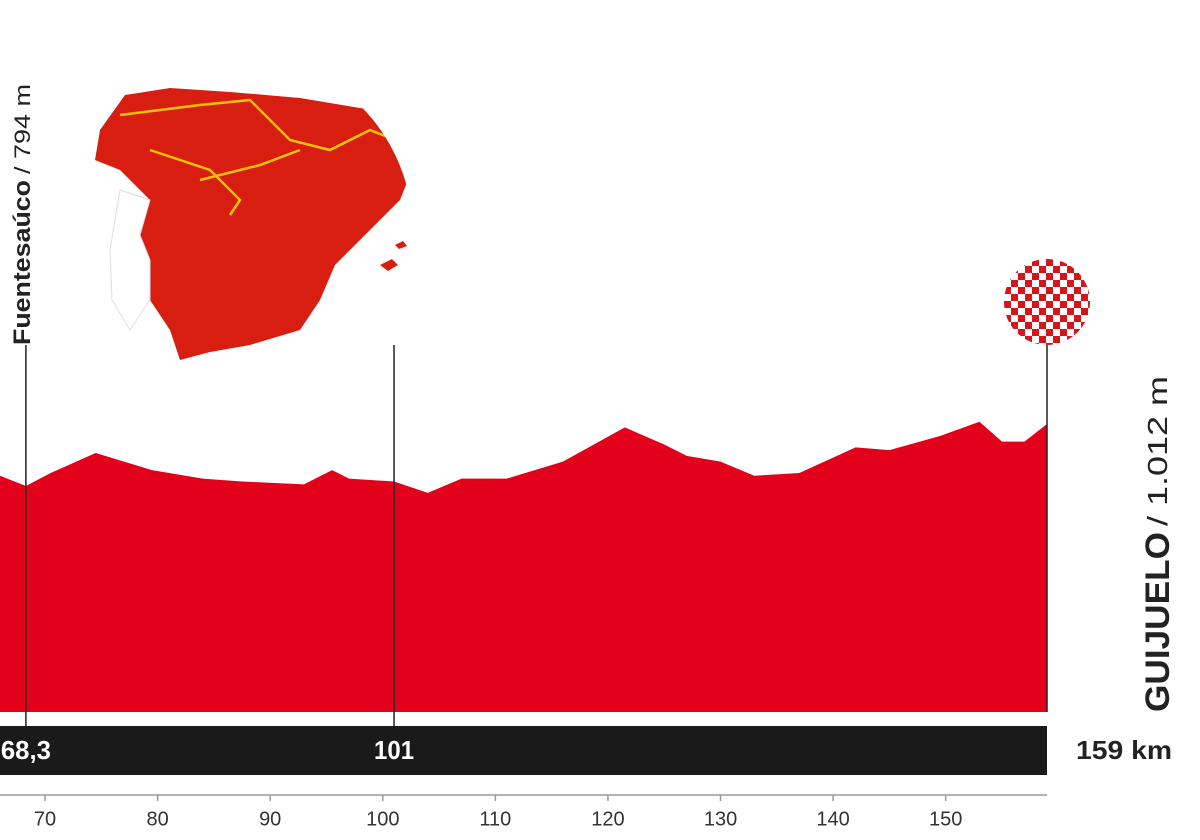  What do you see at coordinates (253, 224) in the screenshot?
I see `map-land` at bounding box center [253, 224].